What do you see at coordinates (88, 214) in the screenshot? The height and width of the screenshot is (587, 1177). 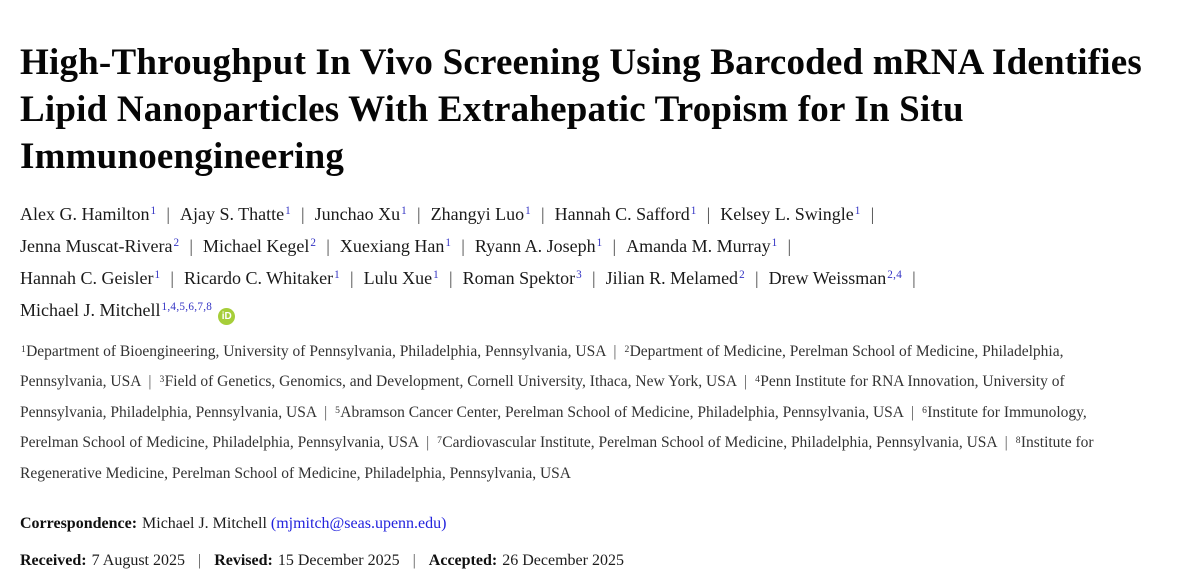 I see `author-name: Alex G. Hamilton1` at bounding box center [88, 214].